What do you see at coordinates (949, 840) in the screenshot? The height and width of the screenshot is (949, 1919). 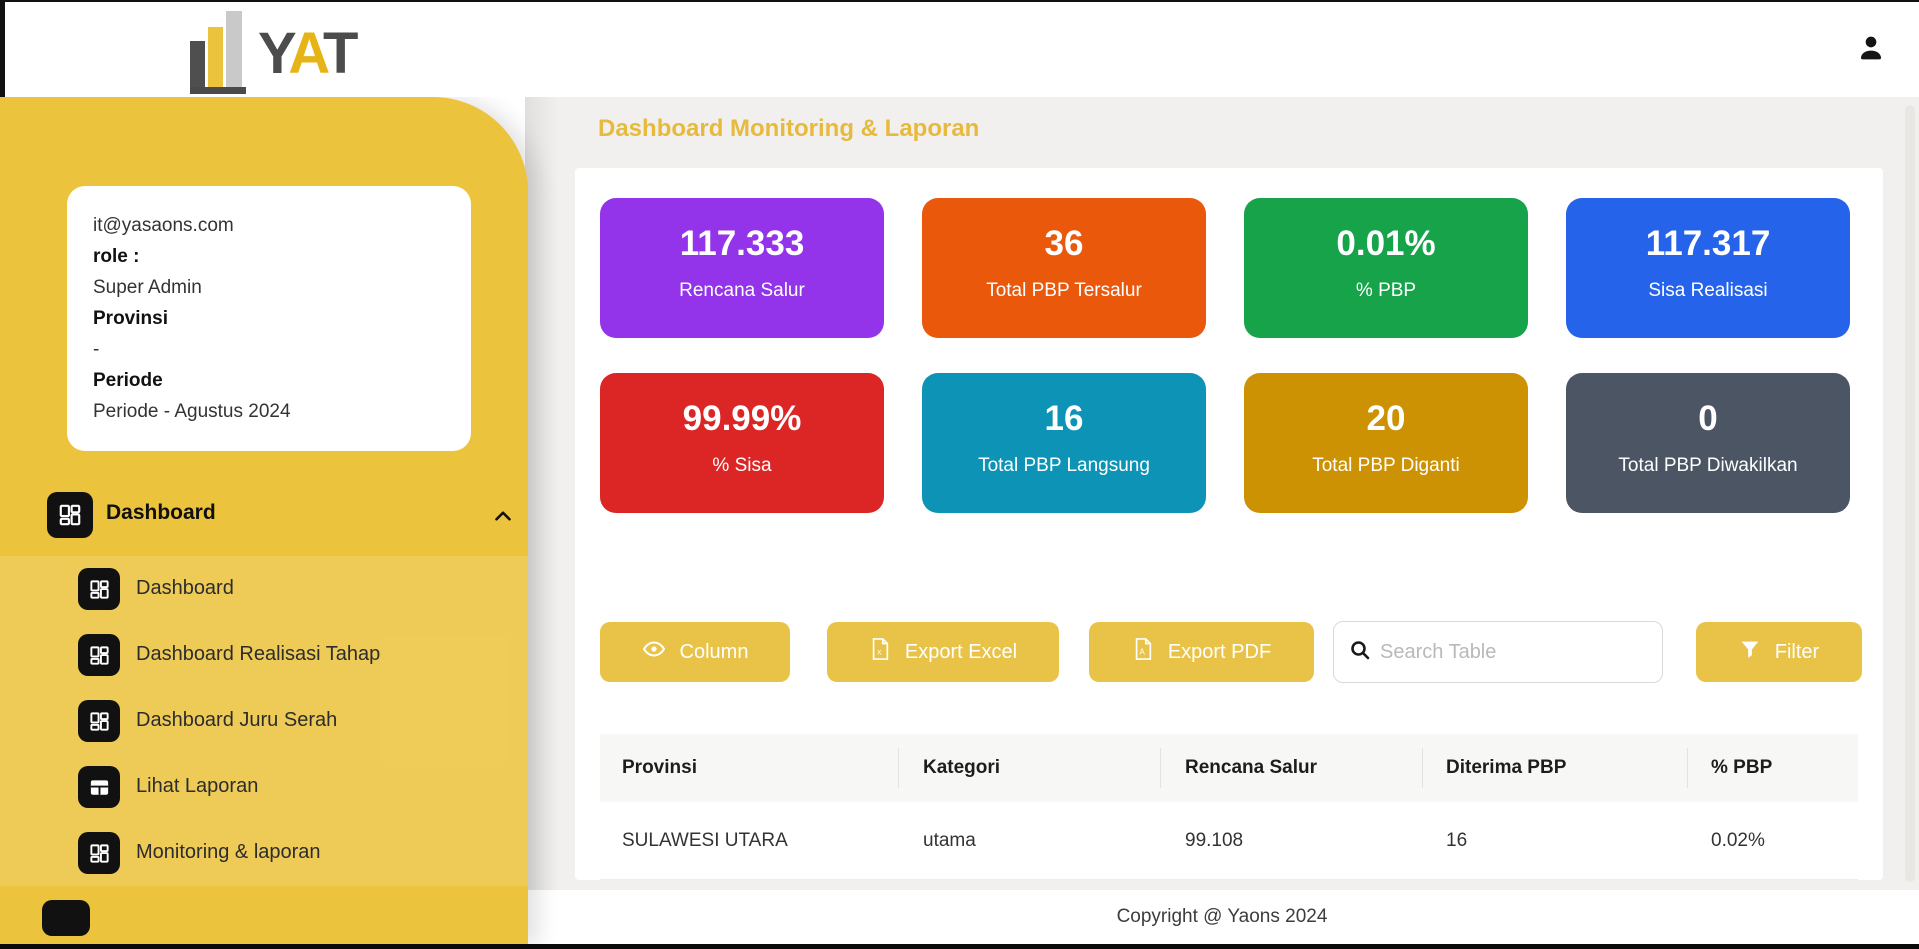 I see `cell-kategori: utama` at bounding box center [949, 840].